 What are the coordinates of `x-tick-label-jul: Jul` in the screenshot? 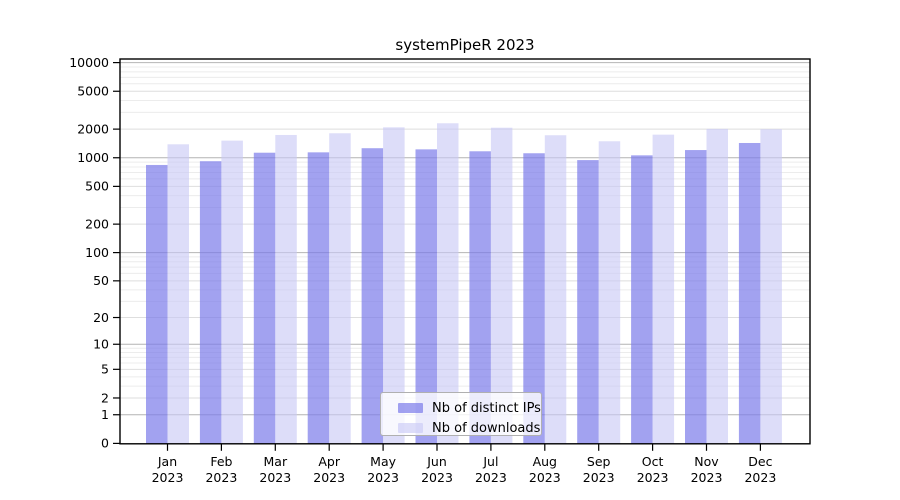 It's located at (490, 461).